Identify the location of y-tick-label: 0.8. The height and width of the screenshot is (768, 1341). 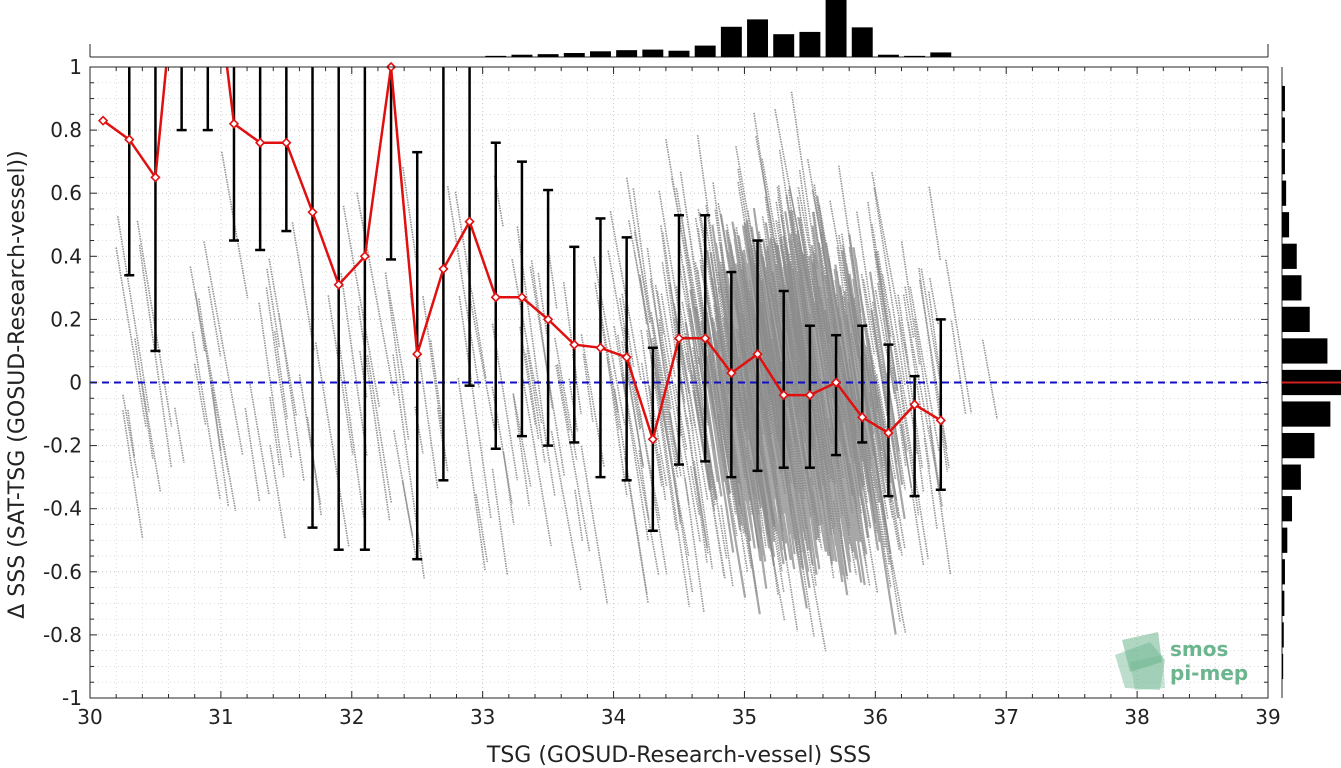
(66, 130).